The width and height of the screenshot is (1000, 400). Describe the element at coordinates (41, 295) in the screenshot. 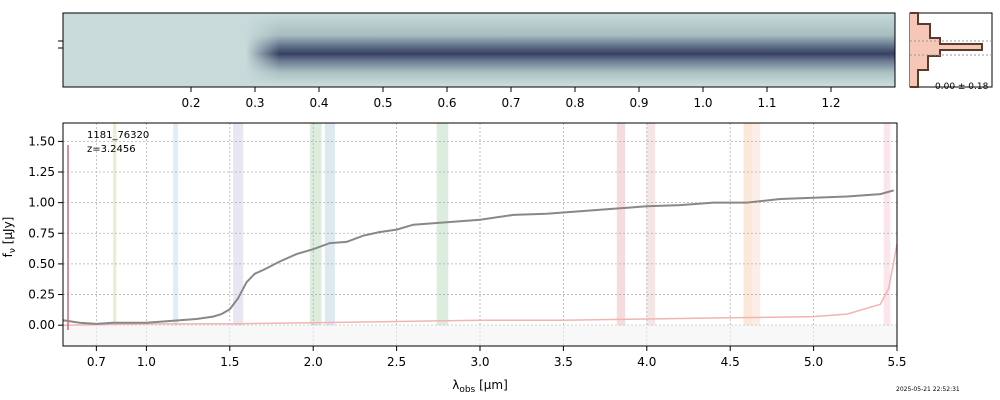

I see `ytick-label: 0.25` at that location.